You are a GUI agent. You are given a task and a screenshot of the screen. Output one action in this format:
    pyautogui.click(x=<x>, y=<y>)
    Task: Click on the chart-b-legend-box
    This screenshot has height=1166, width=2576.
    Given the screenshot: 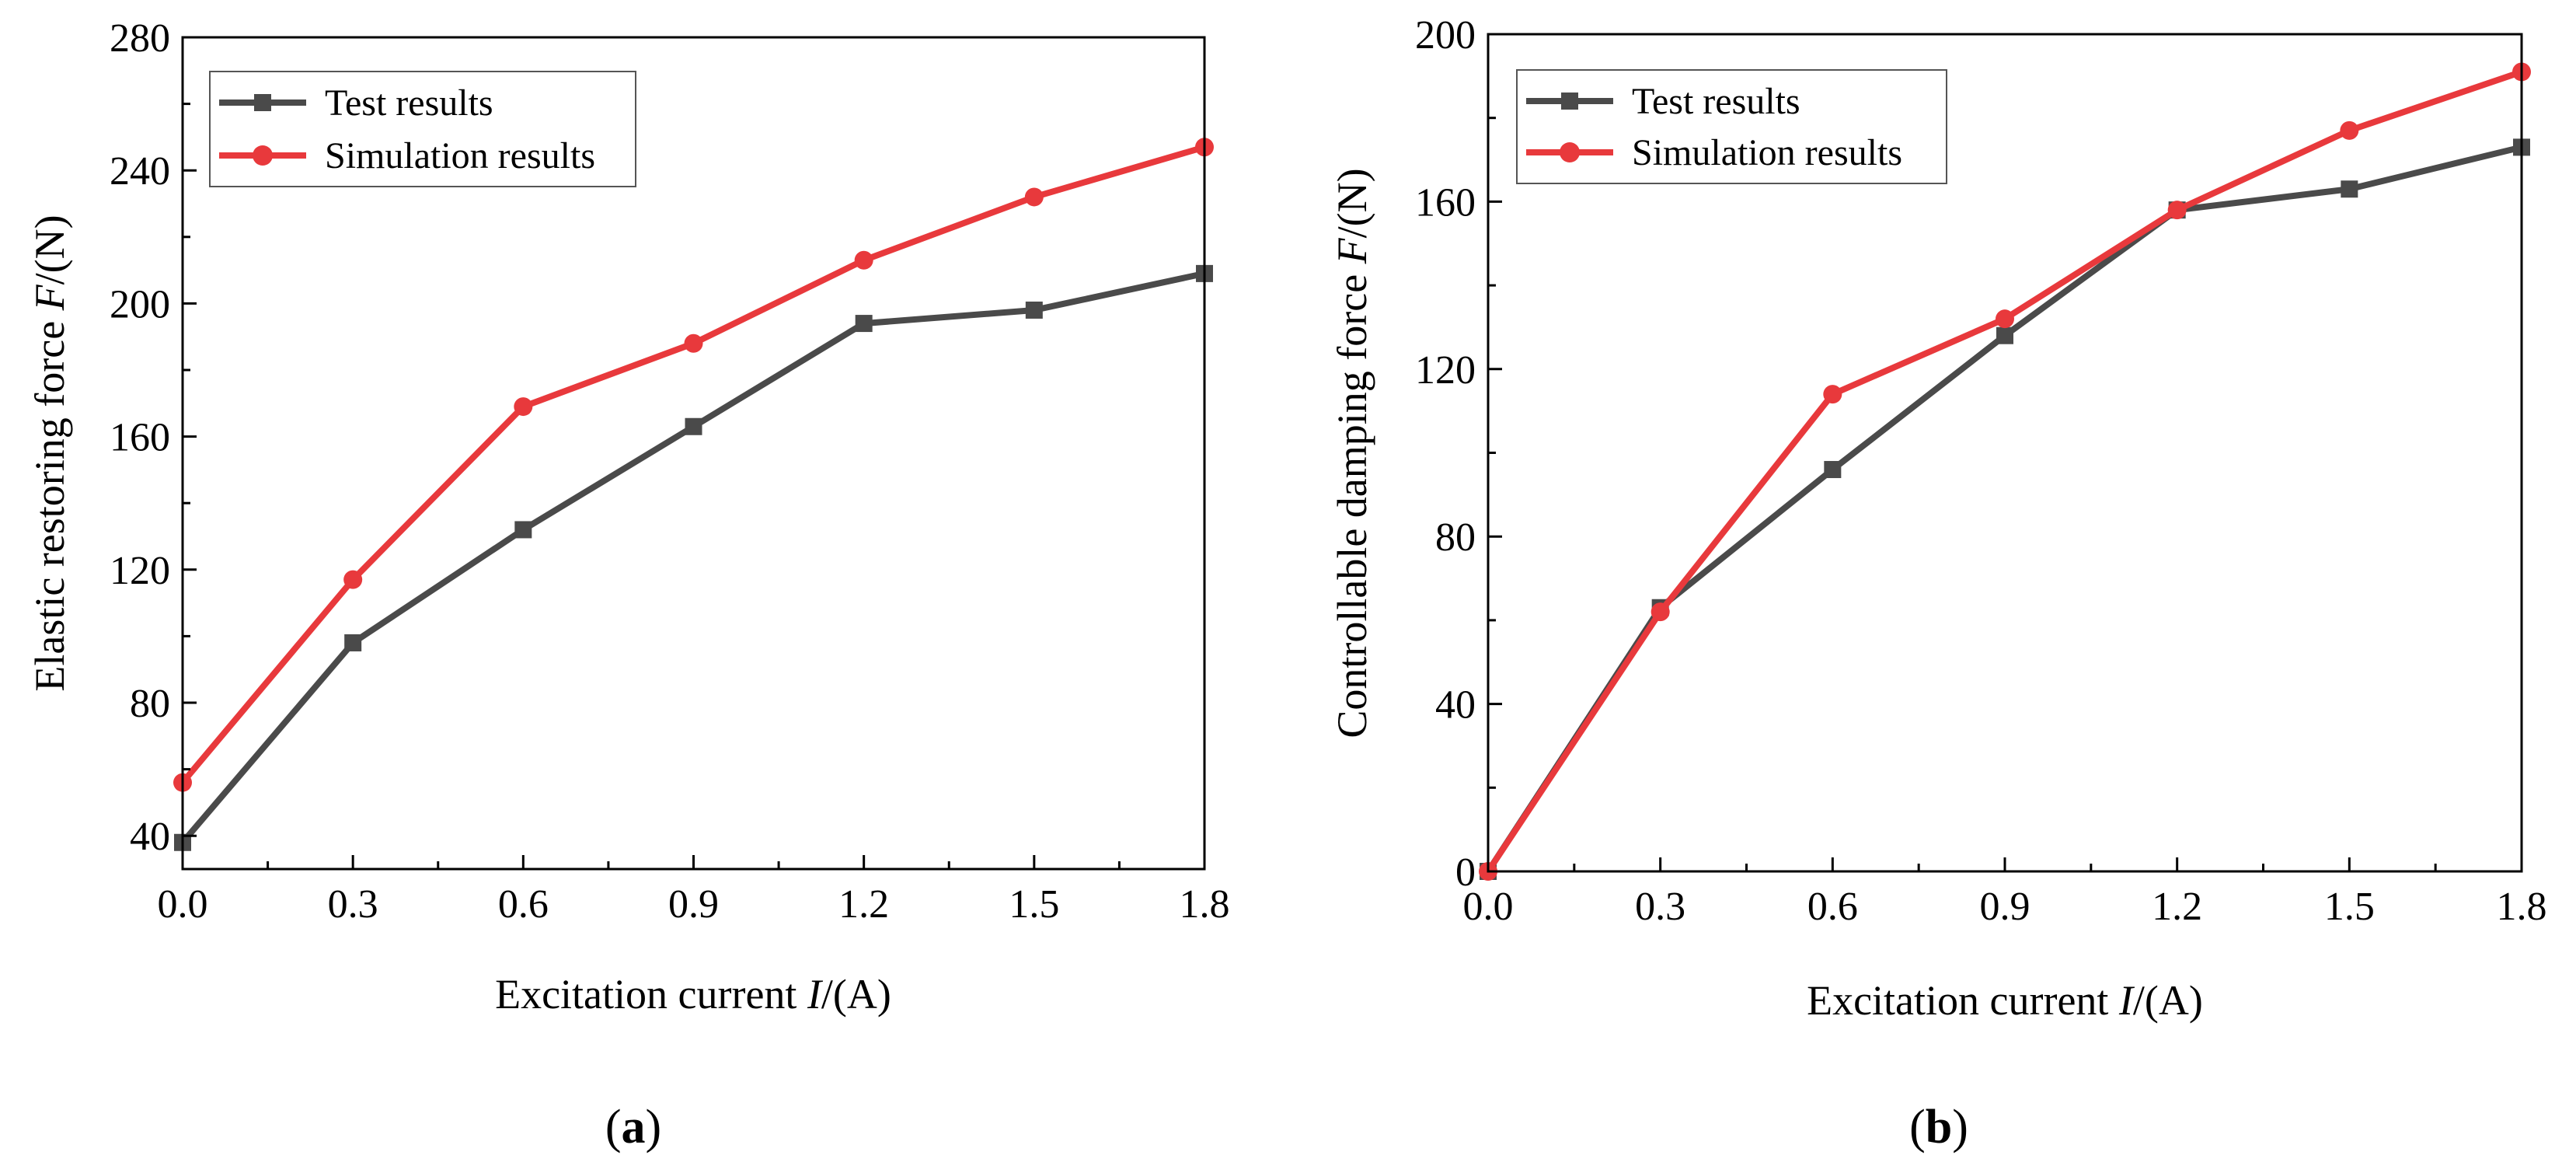 What is the action you would take?
    pyautogui.click(x=1731, y=126)
    